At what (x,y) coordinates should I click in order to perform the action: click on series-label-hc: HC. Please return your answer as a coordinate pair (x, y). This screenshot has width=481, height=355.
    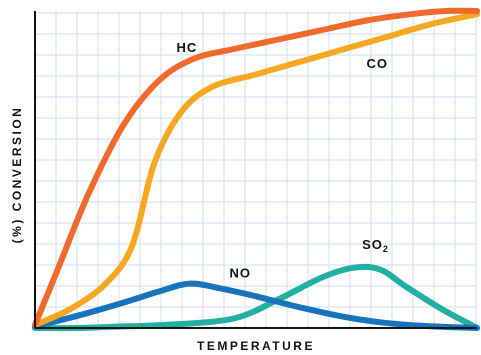
    Looking at the image, I should click on (186, 47).